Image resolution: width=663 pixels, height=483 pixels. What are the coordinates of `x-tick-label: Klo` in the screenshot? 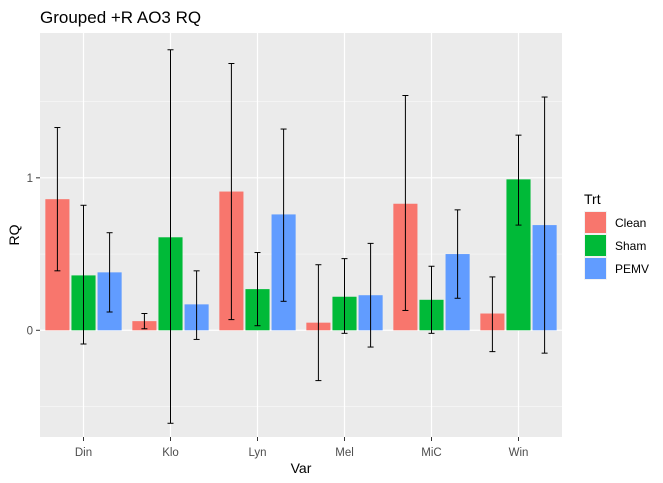 It's located at (170, 453).